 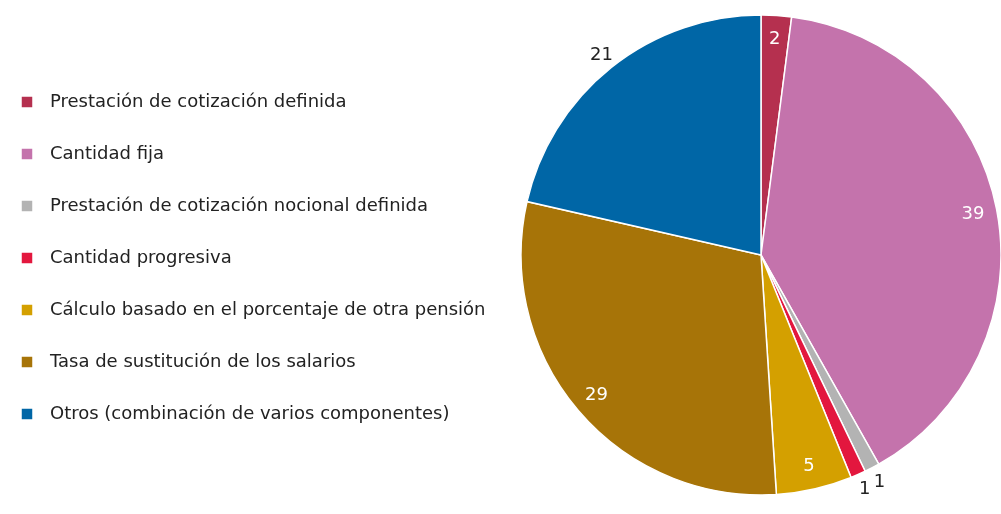 What do you see at coordinates (809, 464) in the screenshot?
I see `data-label: 5` at bounding box center [809, 464].